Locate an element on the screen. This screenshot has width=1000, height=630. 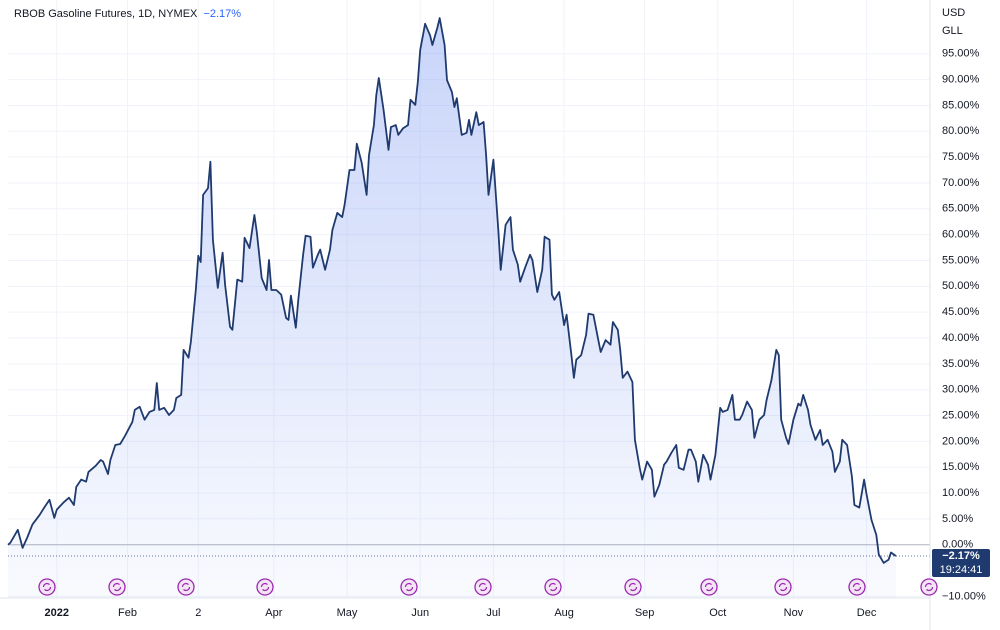
y-tick-label: 70.00% is located at coordinates (961, 183).